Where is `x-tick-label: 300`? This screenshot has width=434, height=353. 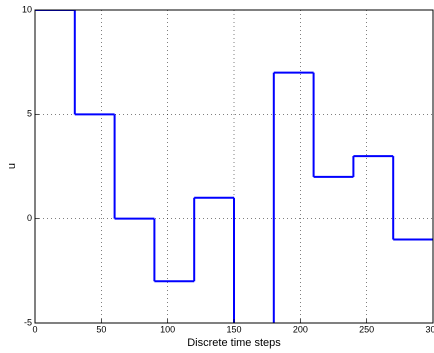
x-tick-label: 300 is located at coordinates (429, 329).